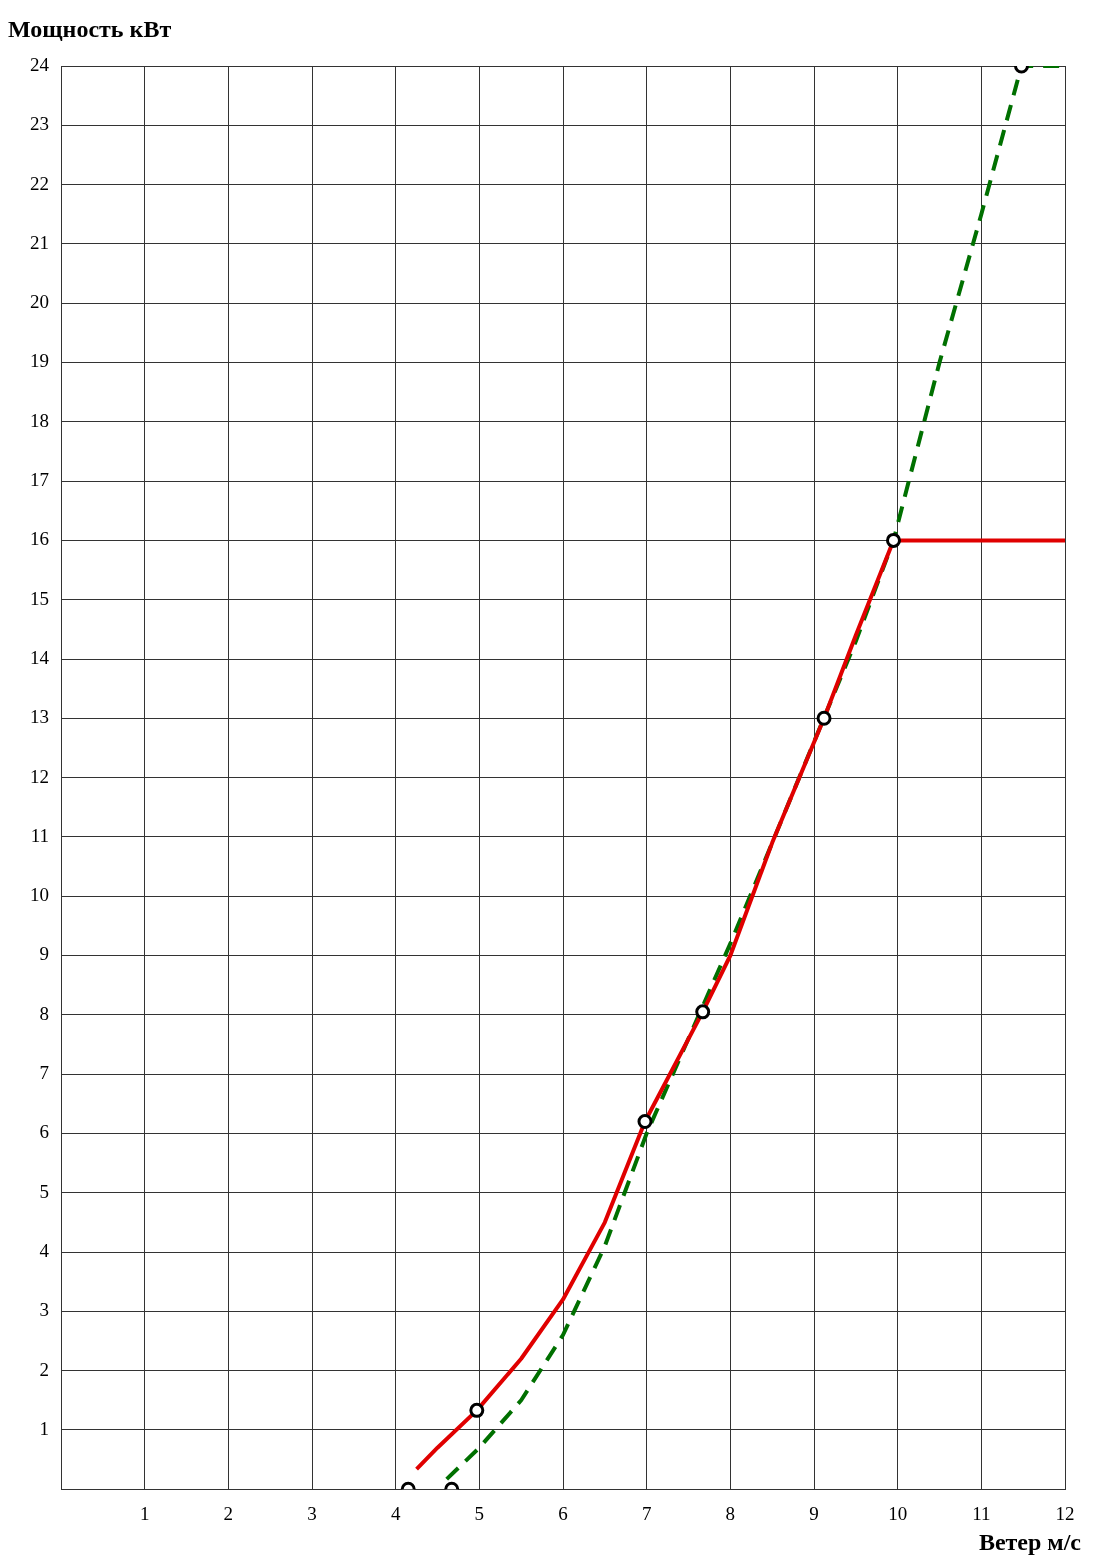 Image resolution: width=1093 pixels, height=1568 pixels. What do you see at coordinates (981, 1513) in the screenshot?
I see `x-tick-label: 11` at bounding box center [981, 1513].